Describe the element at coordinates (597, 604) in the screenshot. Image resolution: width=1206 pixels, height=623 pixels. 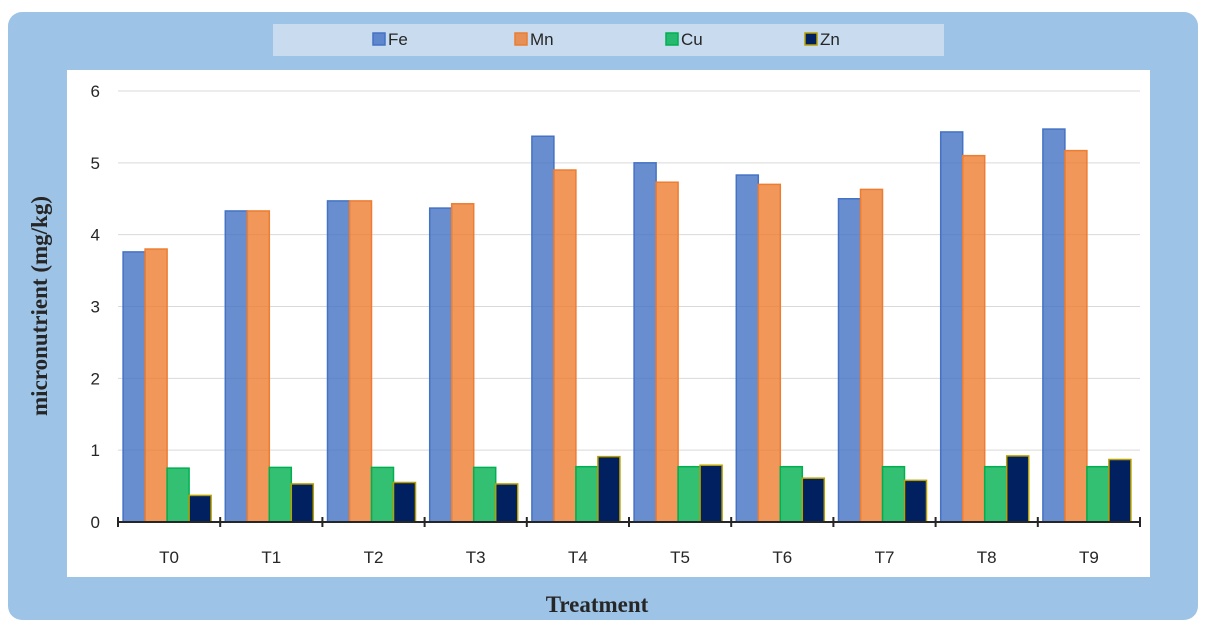
I see `x-axis-title: Treatment` at that location.